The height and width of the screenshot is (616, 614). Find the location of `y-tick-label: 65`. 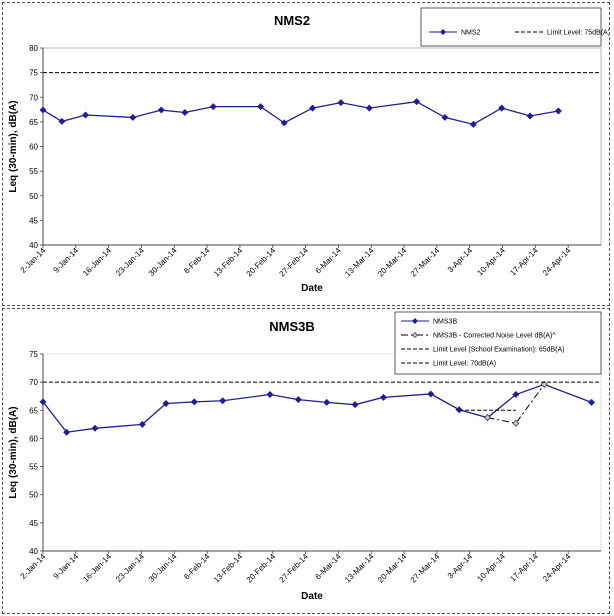

y-tick-label: 65 is located at coordinates (33, 122).